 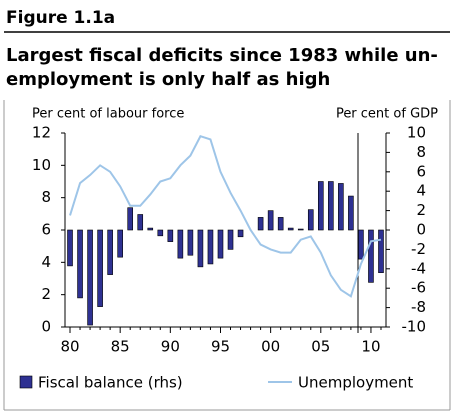 What do you see at coordinates (108, 114) in the screenshot?
I see `y-axis-label: Per cent of labour force` at bounding box center [108, 114].